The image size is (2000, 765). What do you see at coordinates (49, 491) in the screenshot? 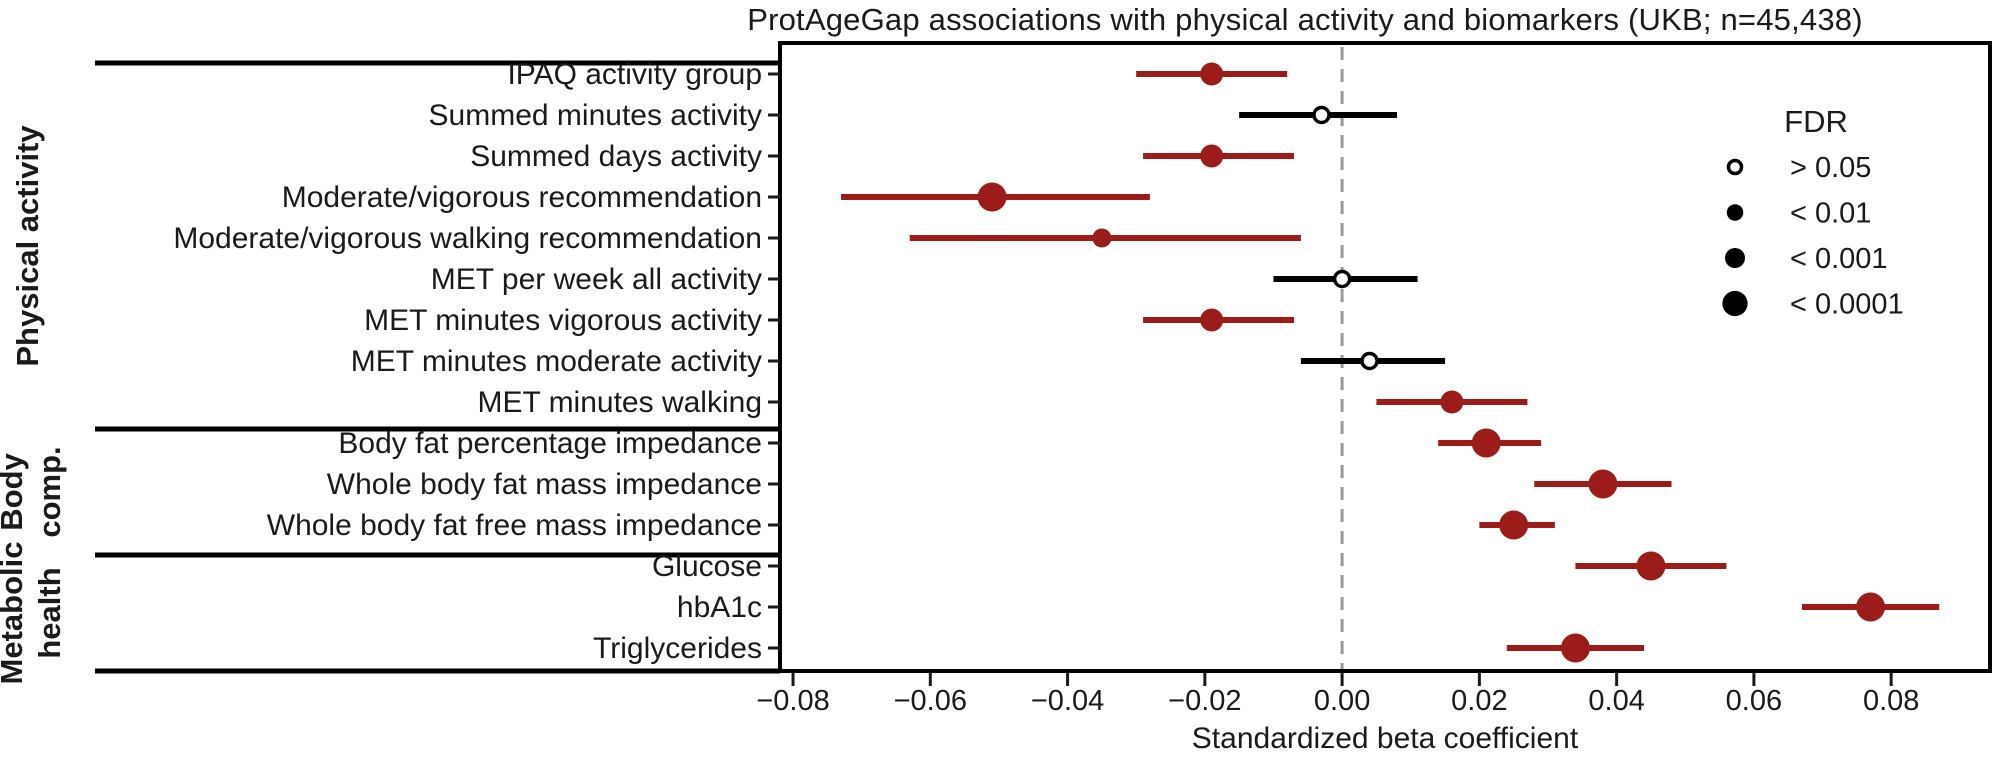
I see `section-category-label: comp.` at bounding box center [49, 491].